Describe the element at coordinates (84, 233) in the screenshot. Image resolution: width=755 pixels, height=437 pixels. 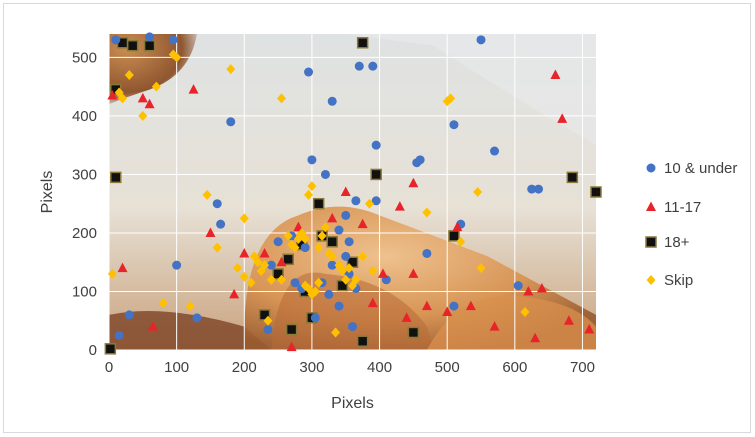
I see `y-tick-label: 200` at that location.